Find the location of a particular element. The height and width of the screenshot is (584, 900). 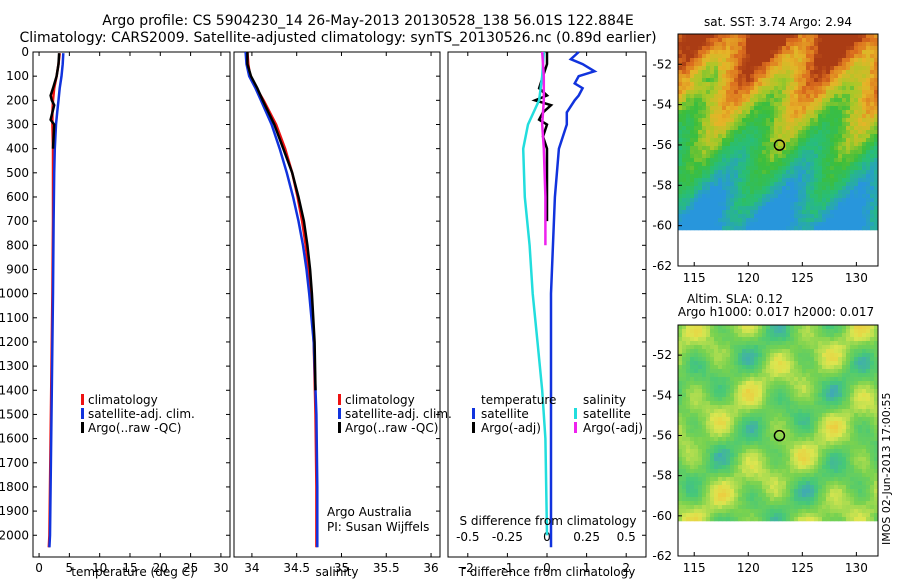

depth-tick-label: 1600 is located at coordinates (14, 439).